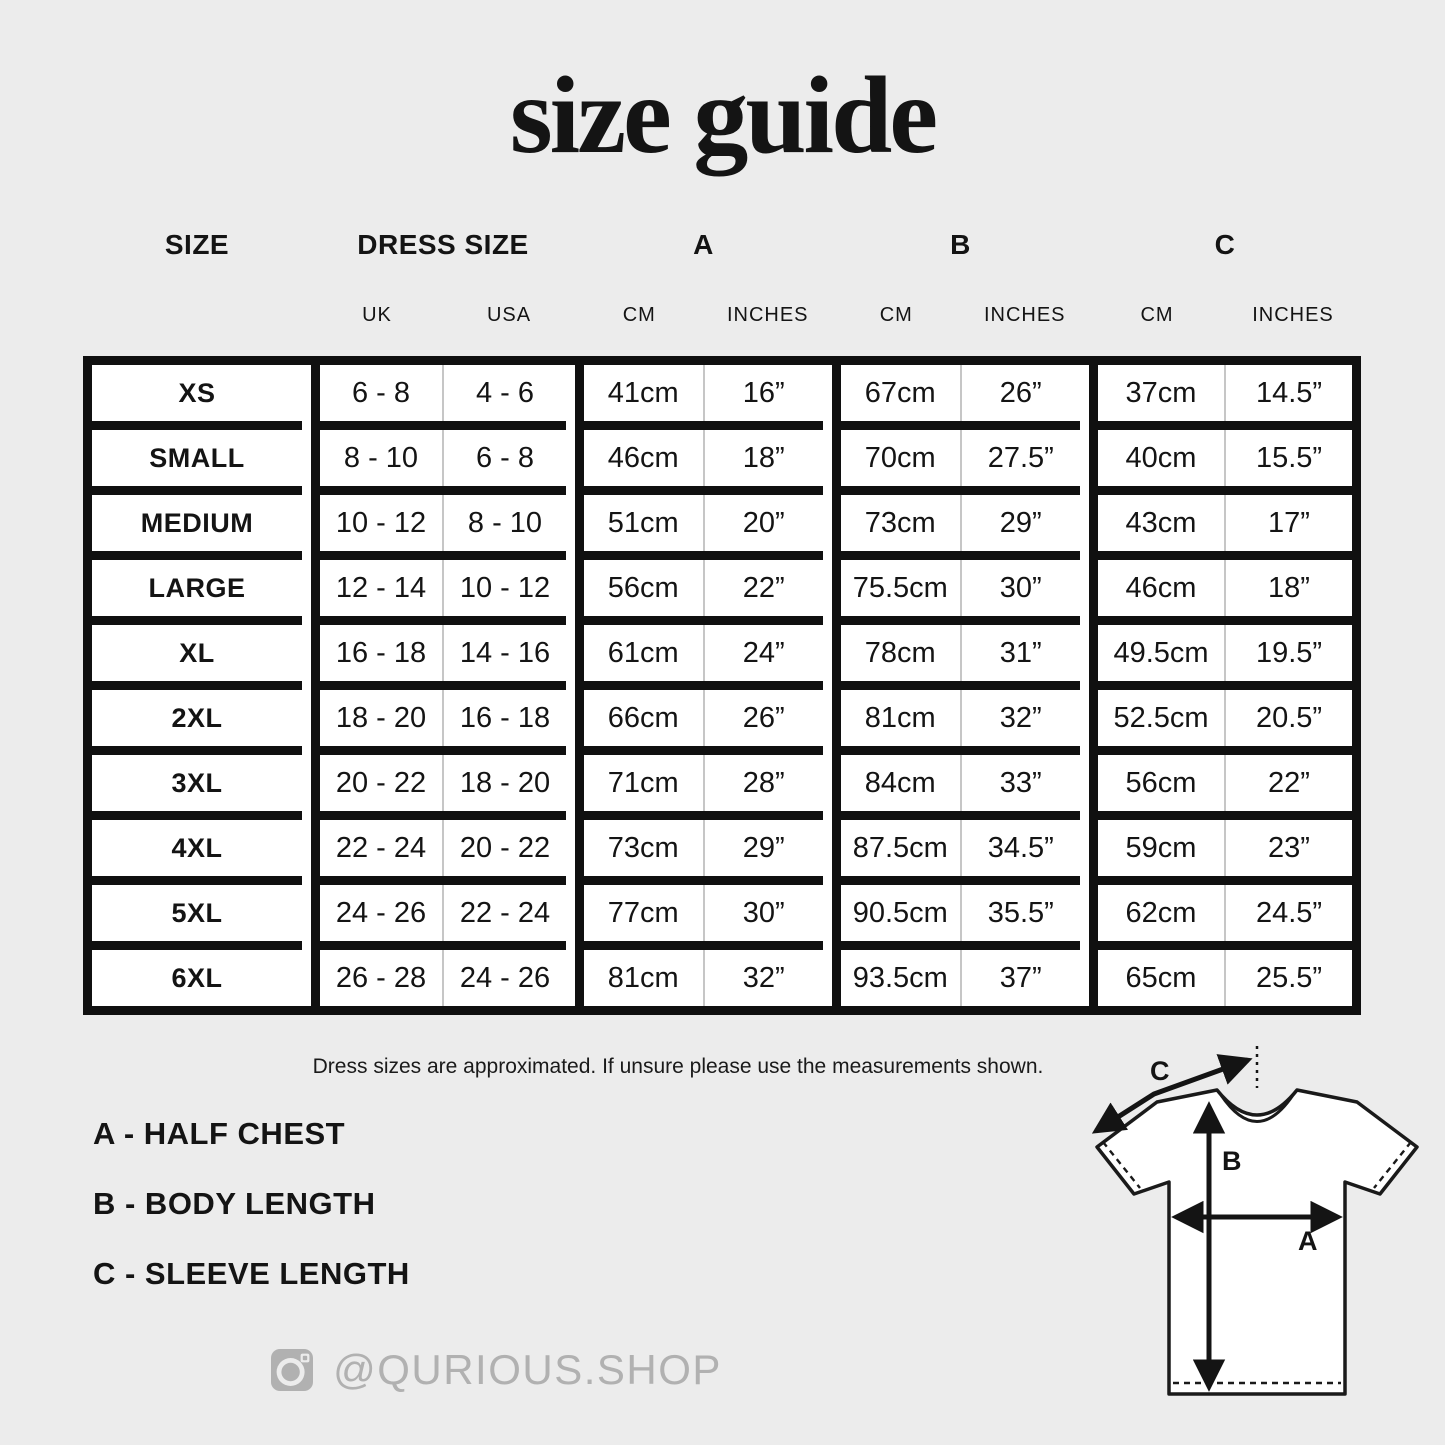  What do you see at coordinates (900, 977) in the screenshot?
I see `measurement-cell: 93.5cm` at bounding box center [900, 977].